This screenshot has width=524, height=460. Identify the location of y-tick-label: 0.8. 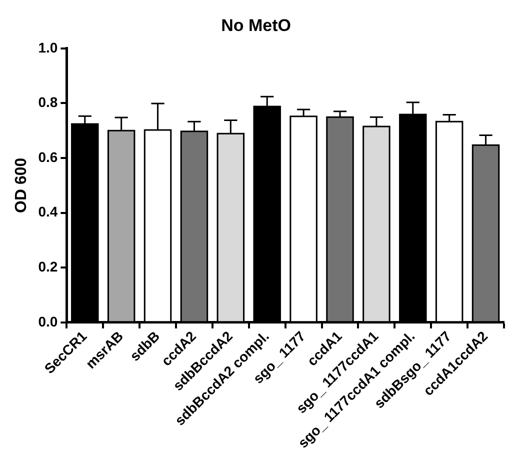
(48, 102).